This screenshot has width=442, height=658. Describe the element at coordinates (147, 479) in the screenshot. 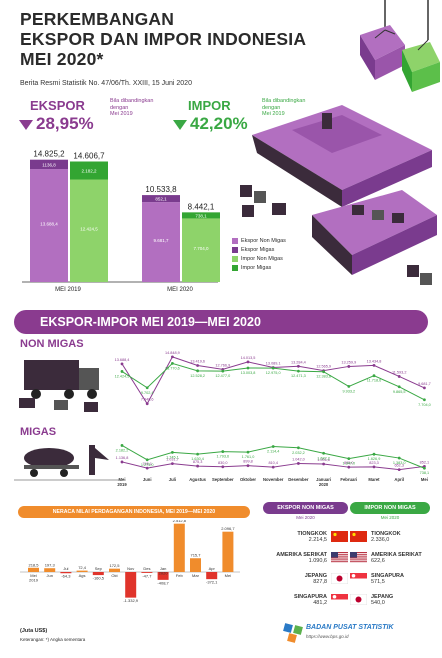

I see `month-label: Juni` at that location.